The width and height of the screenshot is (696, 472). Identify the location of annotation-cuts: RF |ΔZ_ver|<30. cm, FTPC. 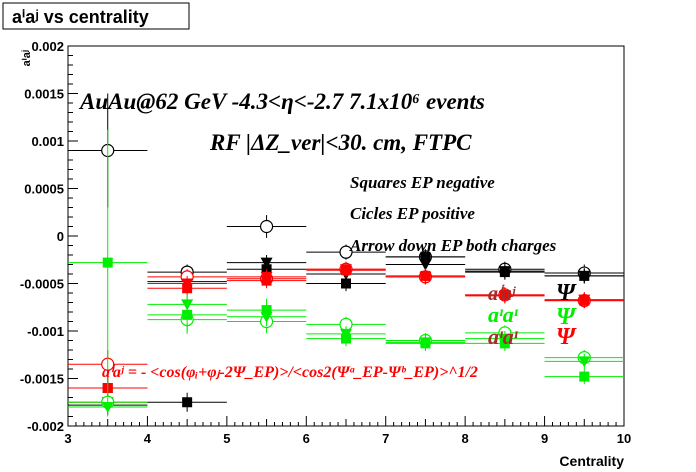
(340, 142).